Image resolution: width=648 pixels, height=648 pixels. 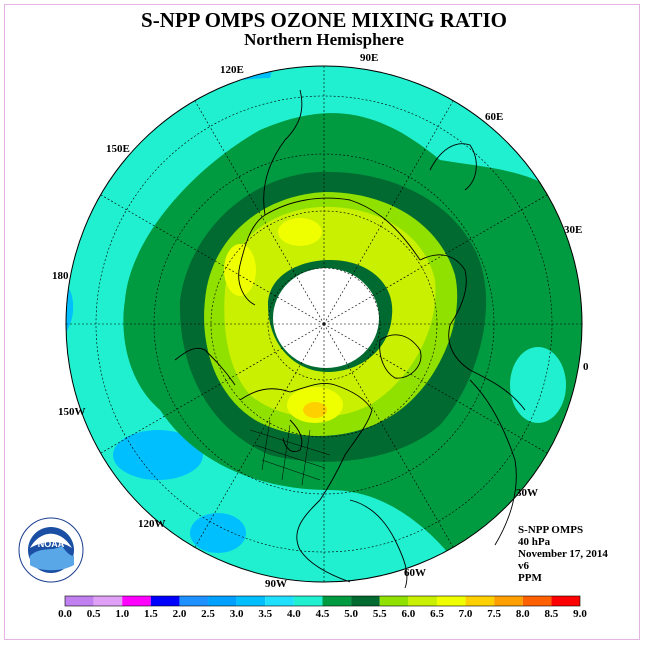 What do you see at coordinates (60, 276) in the screenshot?
I see `label-180: 180` at bounding box center [60, 276].